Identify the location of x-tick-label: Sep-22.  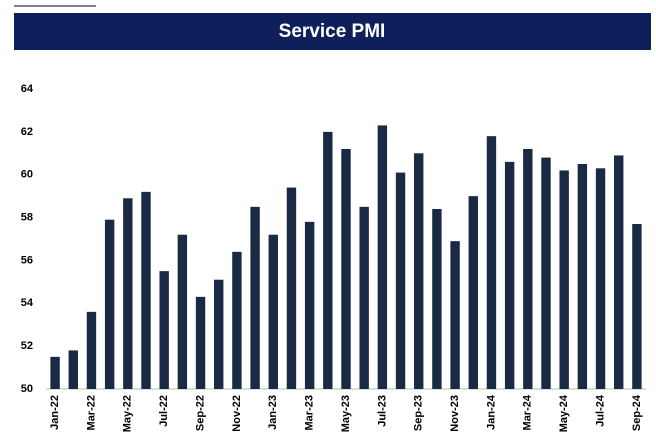
(200, 413).